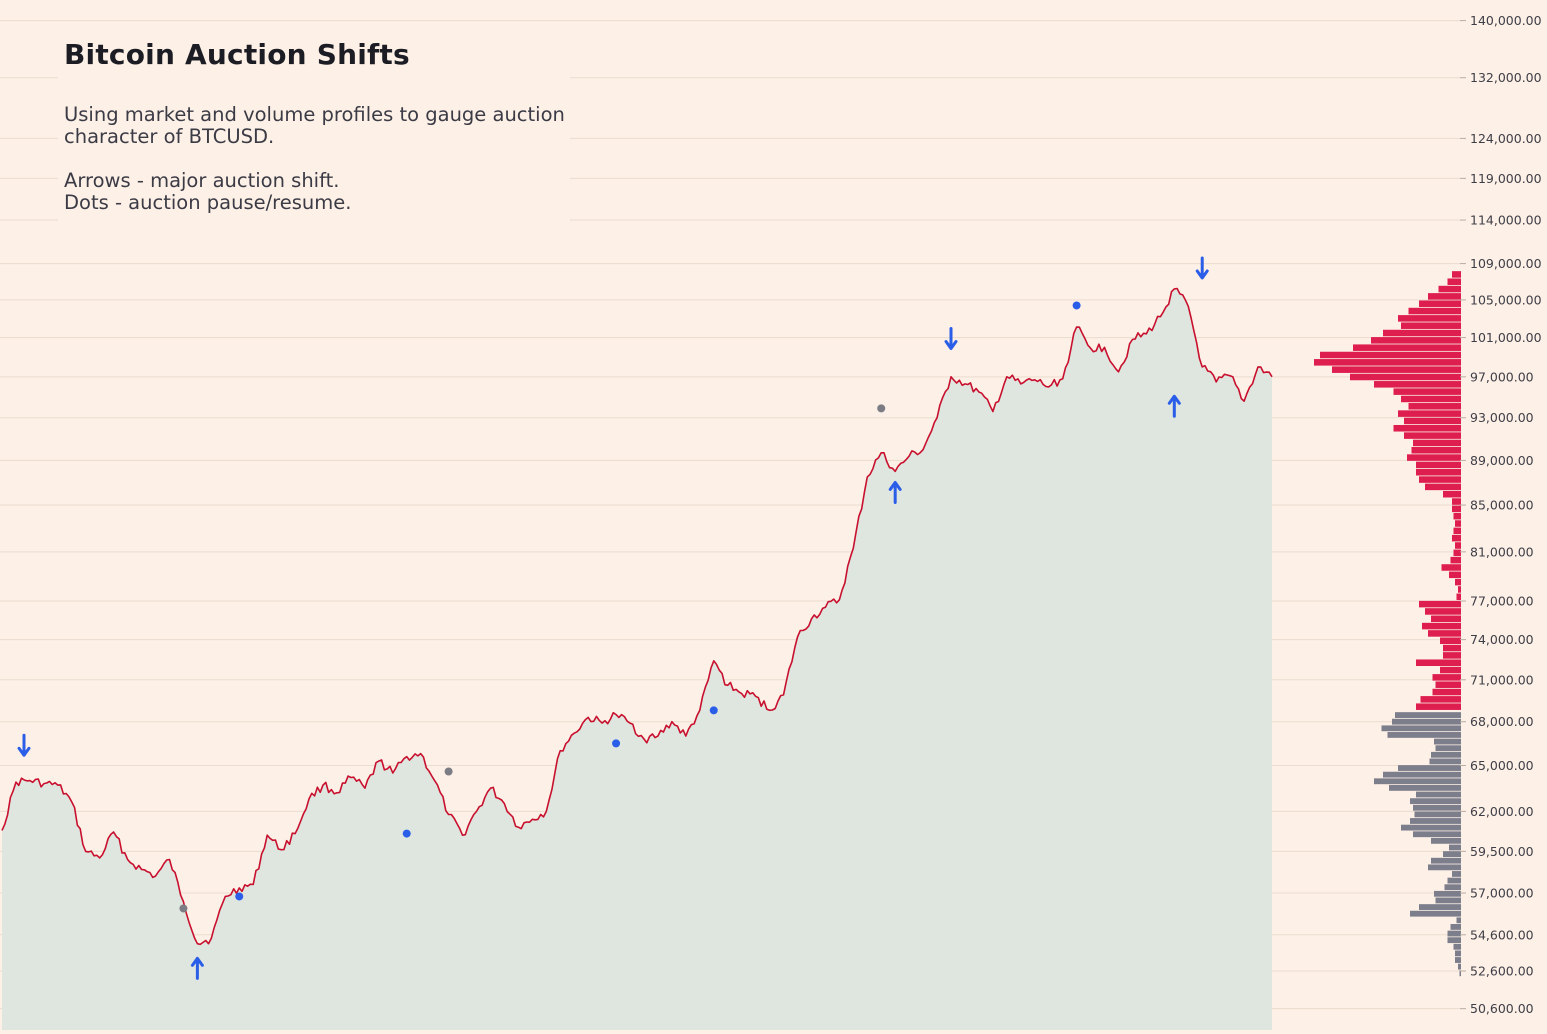 The image size is (1547, 1034). Describe the element at coordinates (1502, 639) in the screenshot. I see `y-tick-label: 74,000.00` at that location.